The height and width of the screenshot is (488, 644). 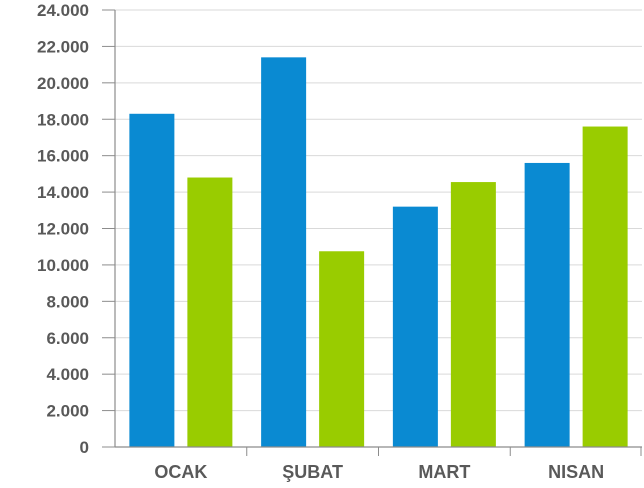 What do you see at coordinates (576, 472) in the screenshot?
I see `x-category-label: NISAN` at bounding box center [576, 472].